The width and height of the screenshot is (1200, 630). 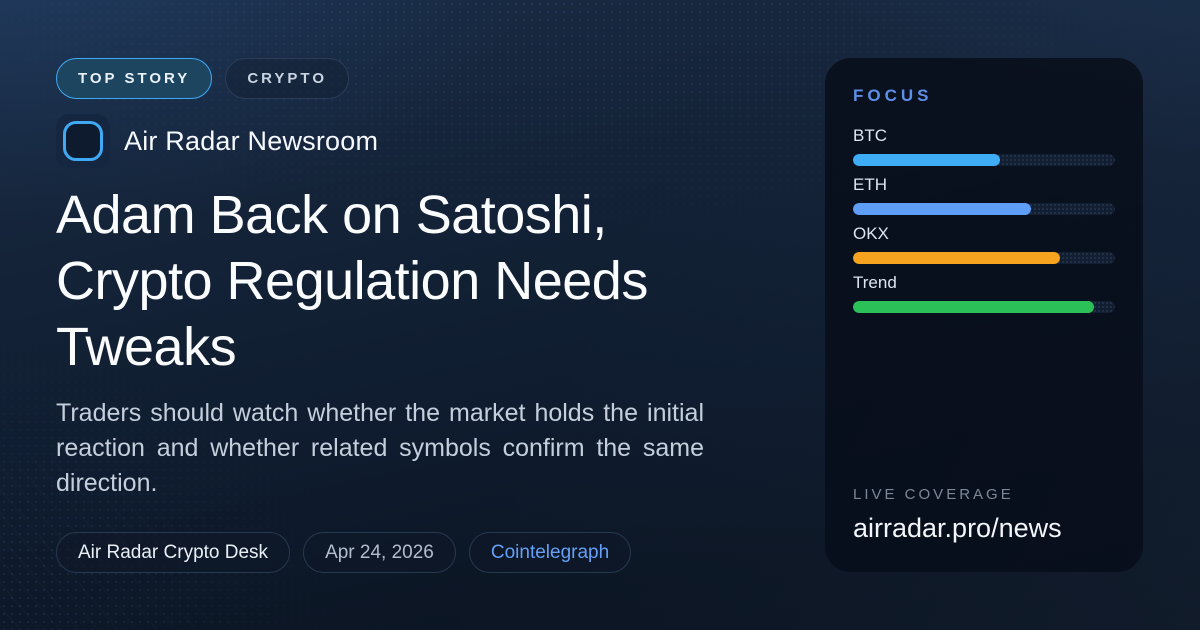 I want to click on focus-bar-label: ETH, so click(x=870, y=184).